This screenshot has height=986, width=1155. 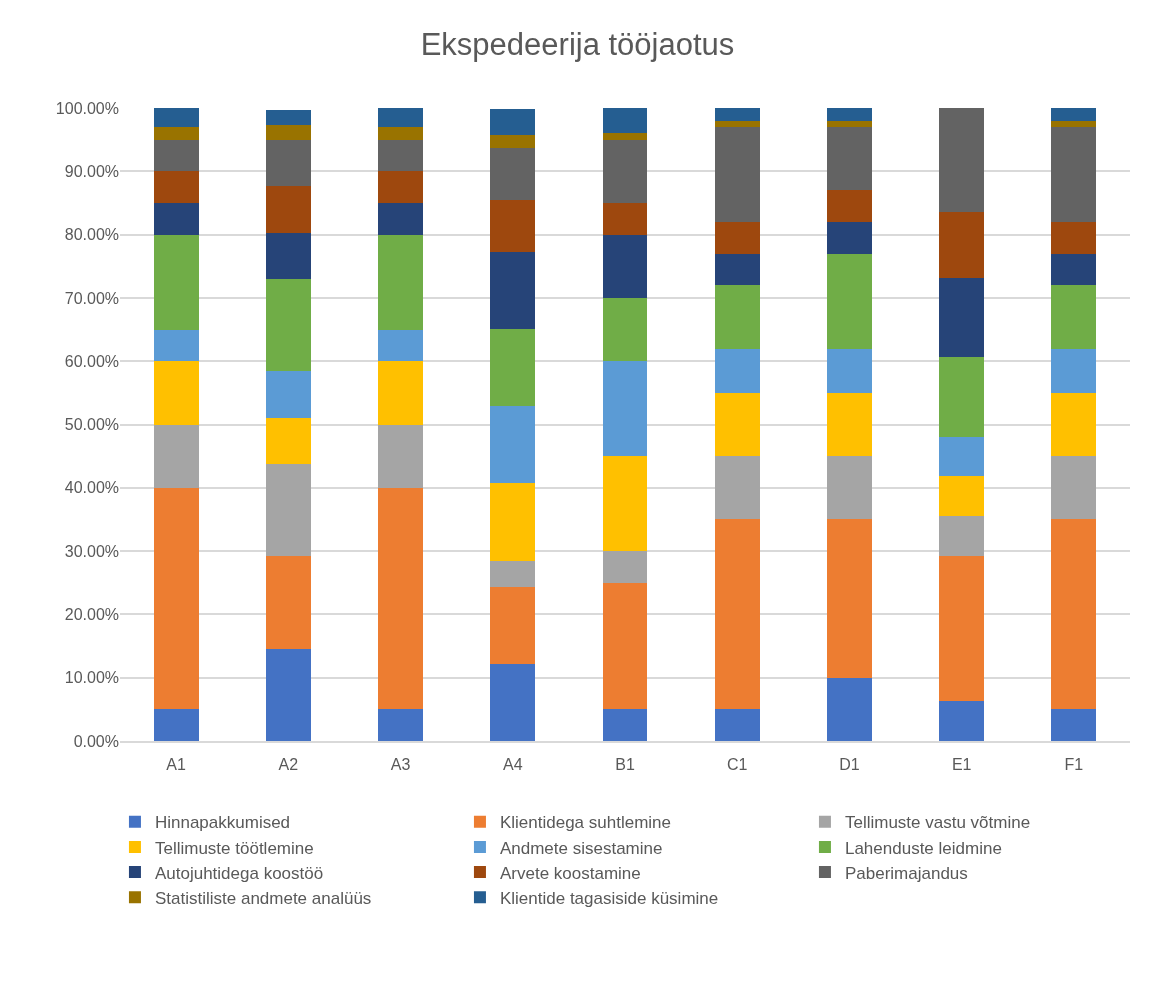 What do you see at coordinates (96, 741) in the screenshot?
I see `y-tick-label: 0.00%` at bounding box center [96, 741].